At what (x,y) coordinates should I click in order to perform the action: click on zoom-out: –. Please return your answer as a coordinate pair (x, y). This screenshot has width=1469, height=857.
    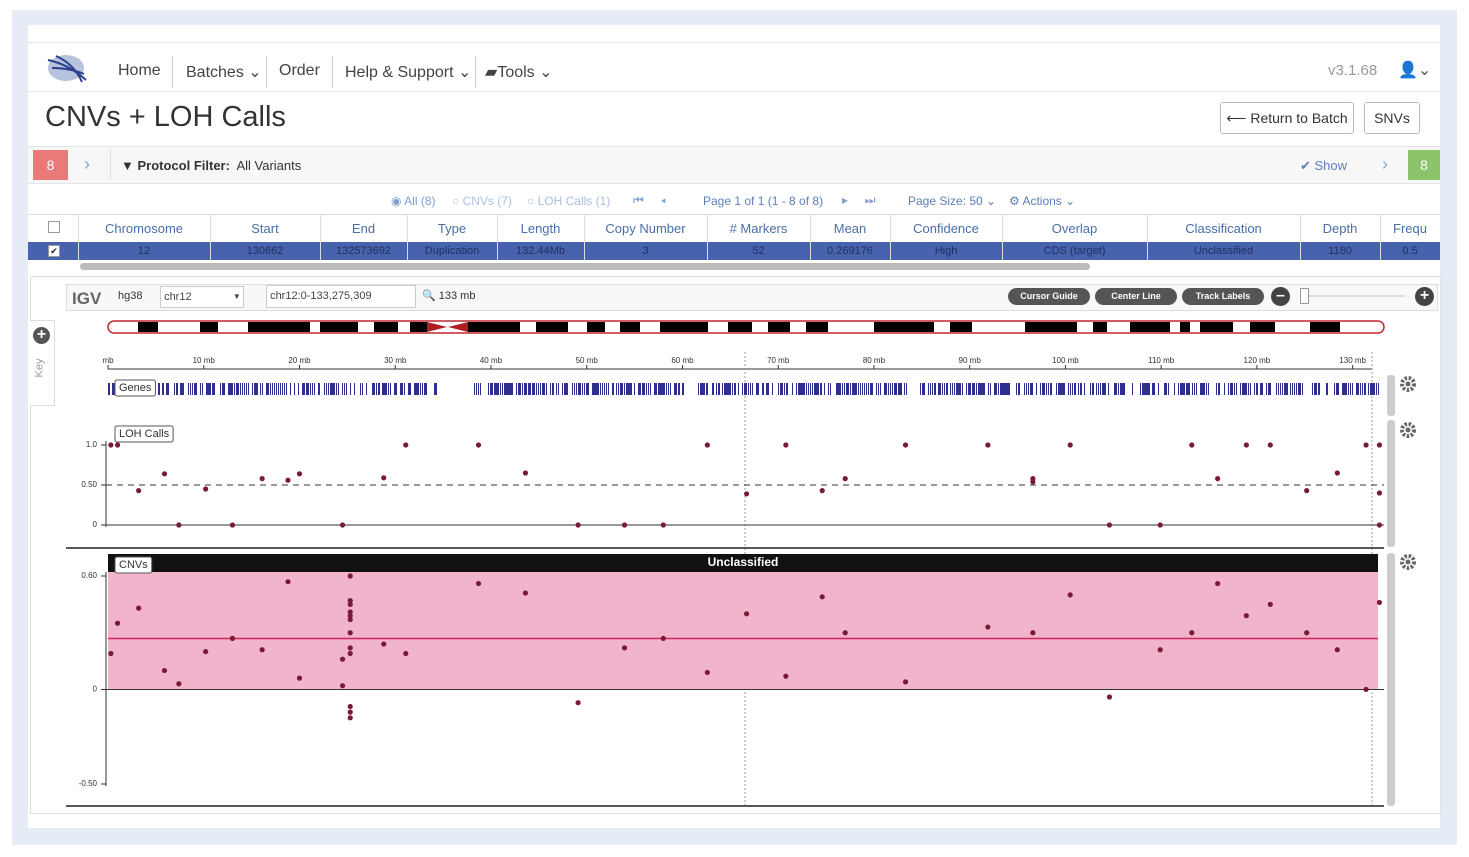
    Looking at the image, I should click on (1280, 296).